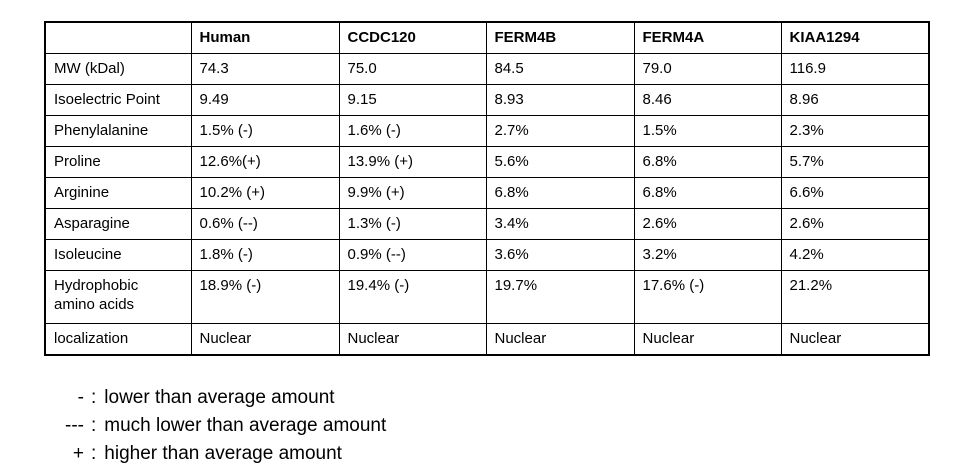  What do you see at coordinates (707, 69) in the screenshot?
I see `table-cell: 79.0` at bounding box center [707, 69].